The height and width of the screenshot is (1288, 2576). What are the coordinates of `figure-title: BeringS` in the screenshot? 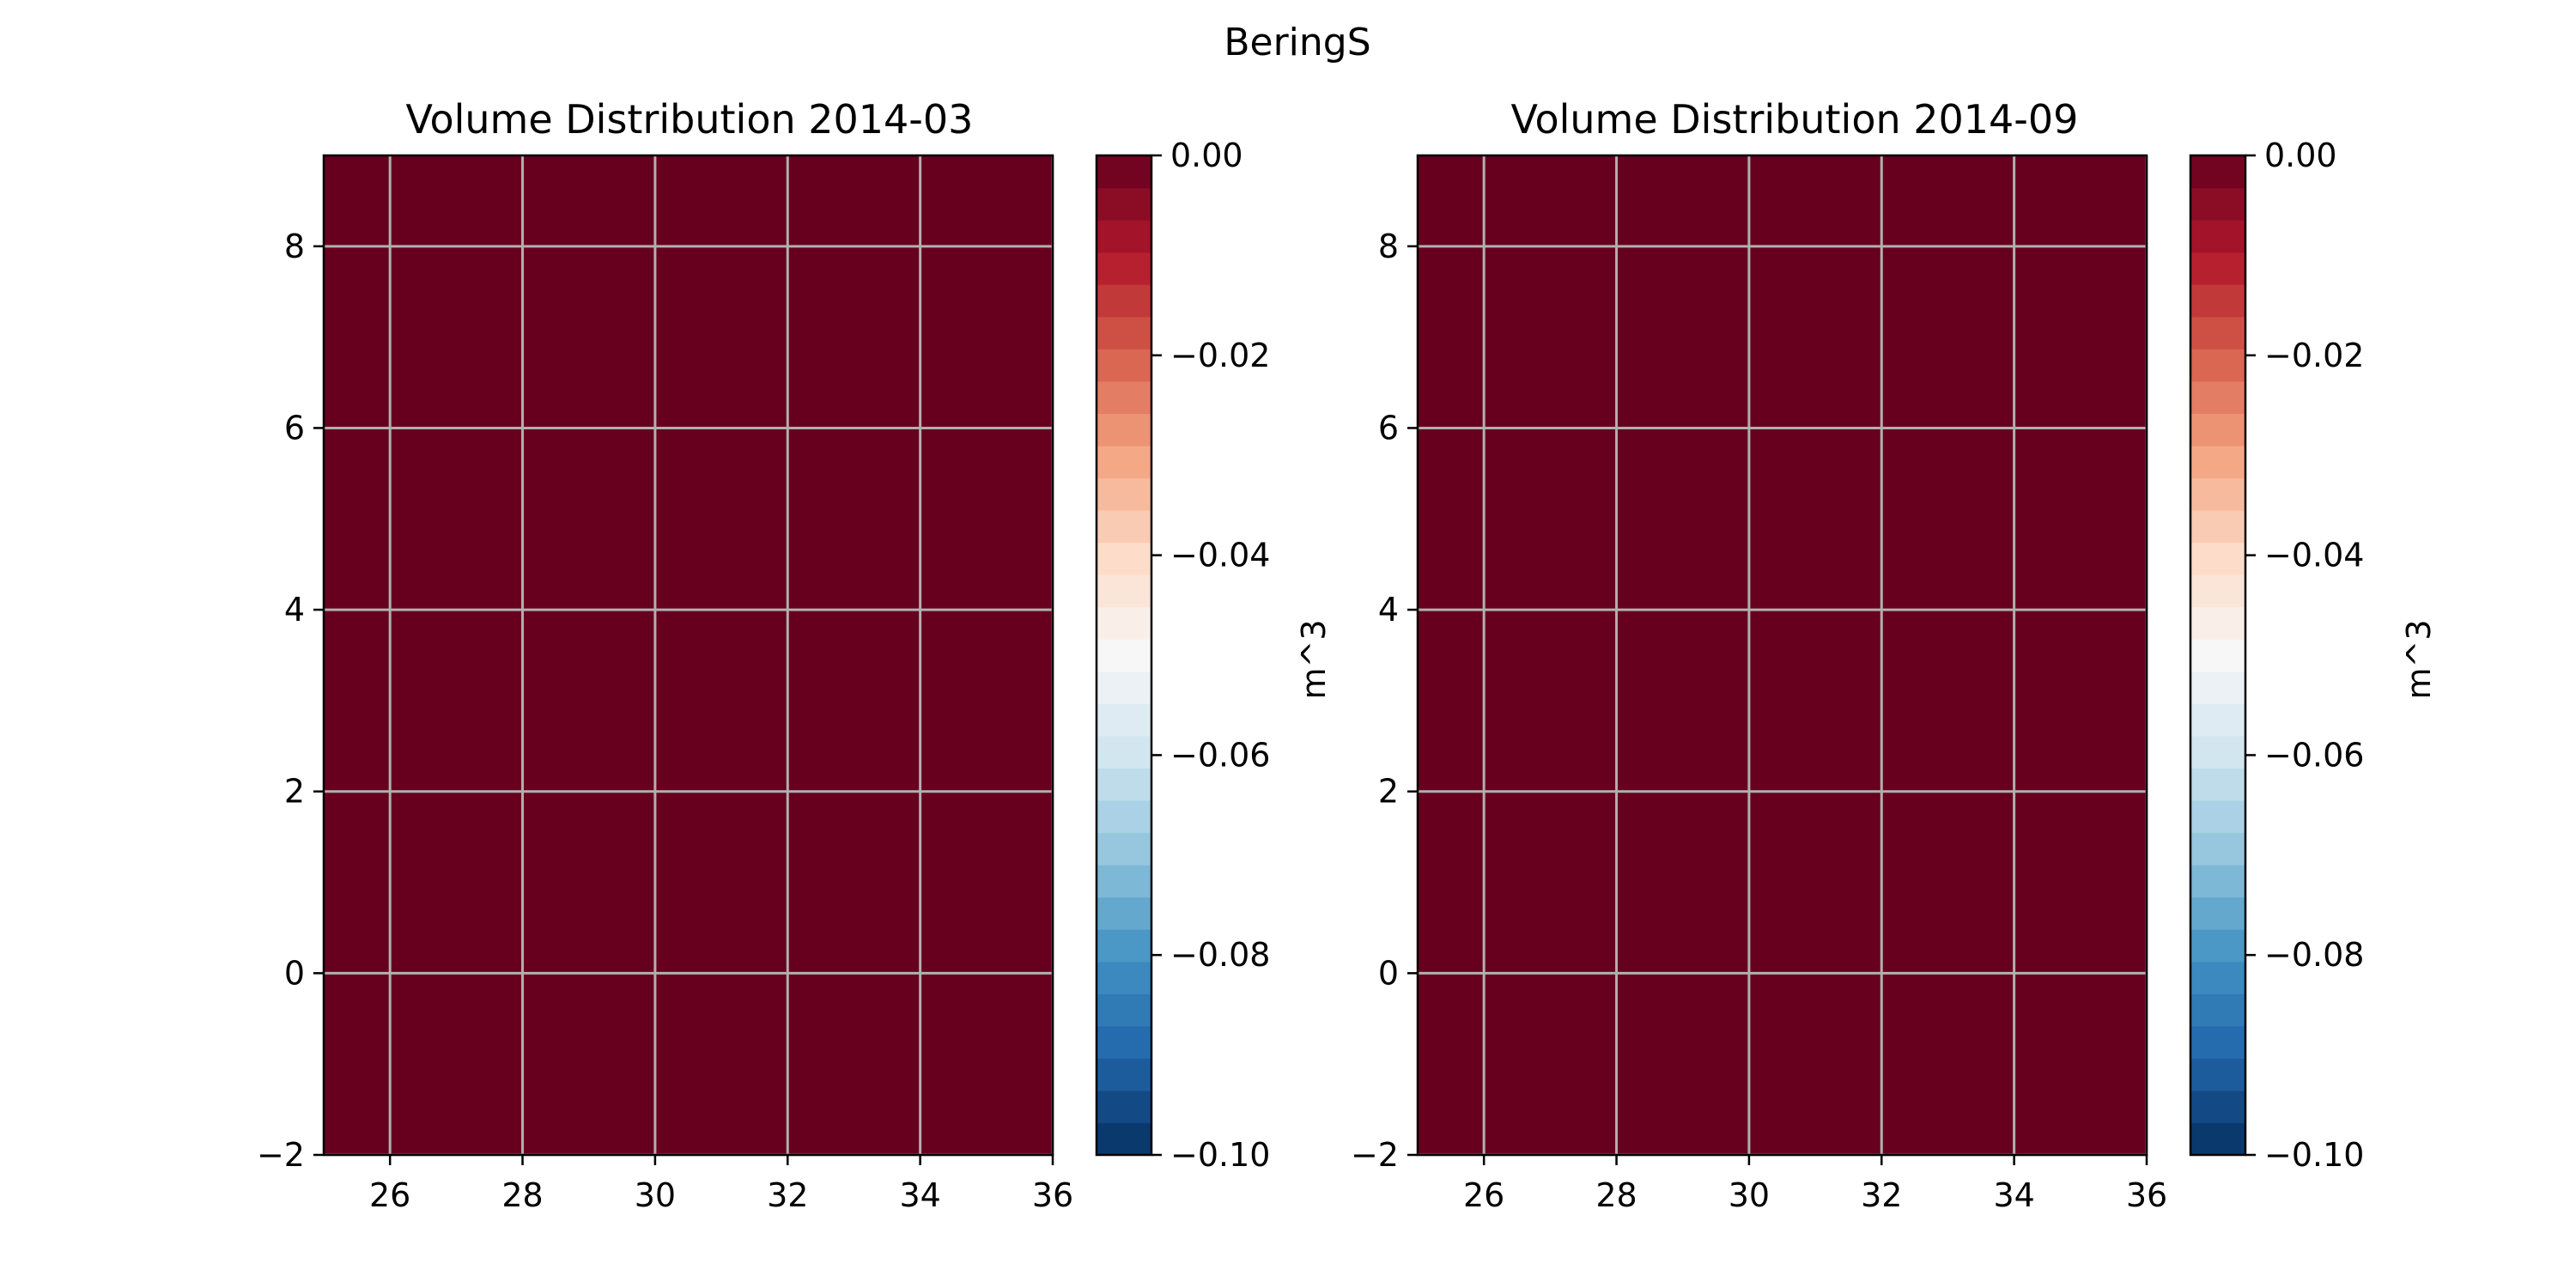 It's located at (1297, 42).